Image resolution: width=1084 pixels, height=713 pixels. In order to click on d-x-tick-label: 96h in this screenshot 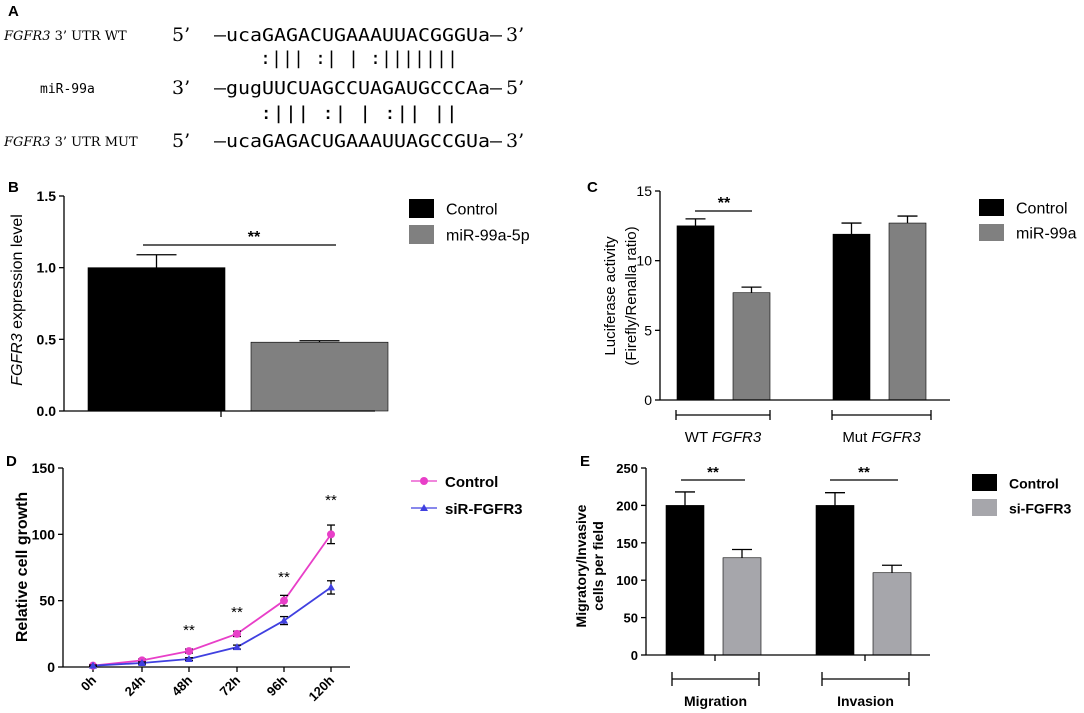, I will do `click(277, 685)`.